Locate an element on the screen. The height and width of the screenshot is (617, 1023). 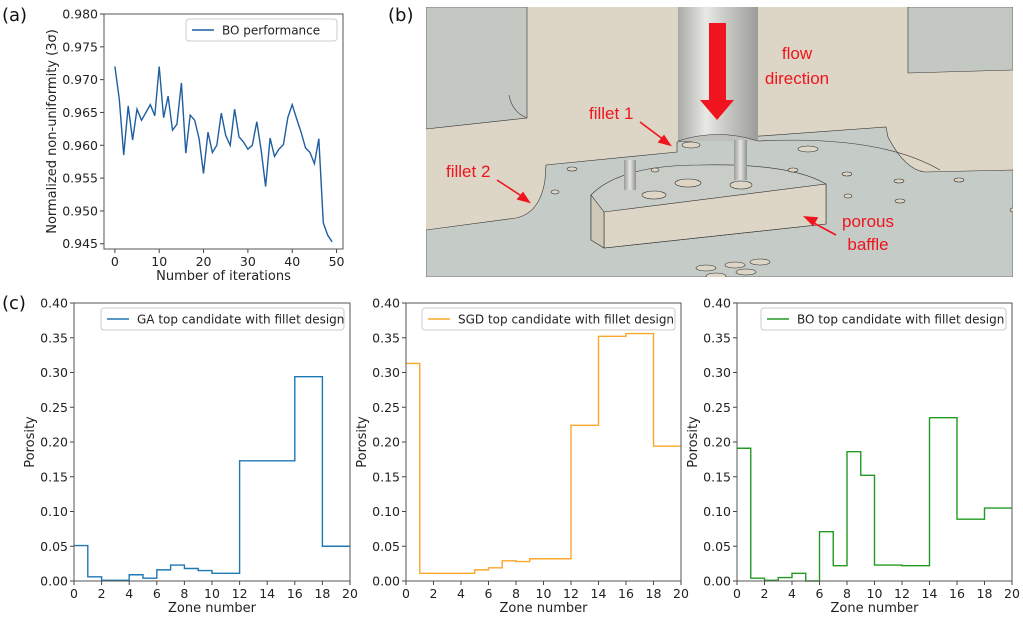
y-axis-label: Normalized non-uniformity (3σ) is located at coordinates (52, 131).